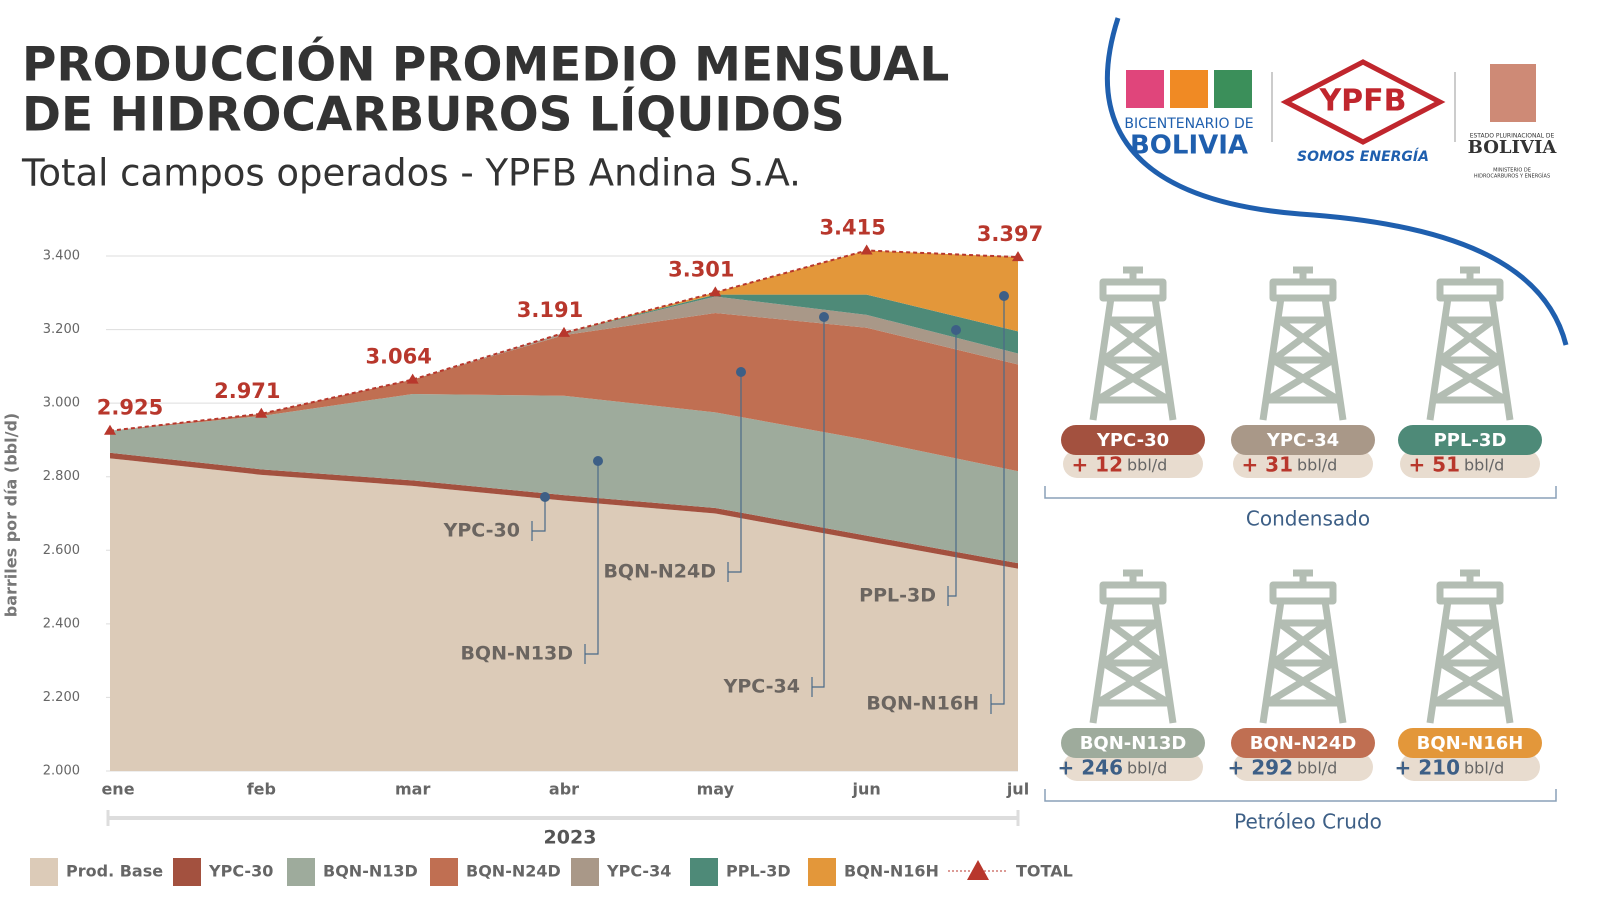 This screenshot has width=1600, height=905. Describe the element at coordinates (978, 870) in the screenshot. I see `legend-marker` at that location.